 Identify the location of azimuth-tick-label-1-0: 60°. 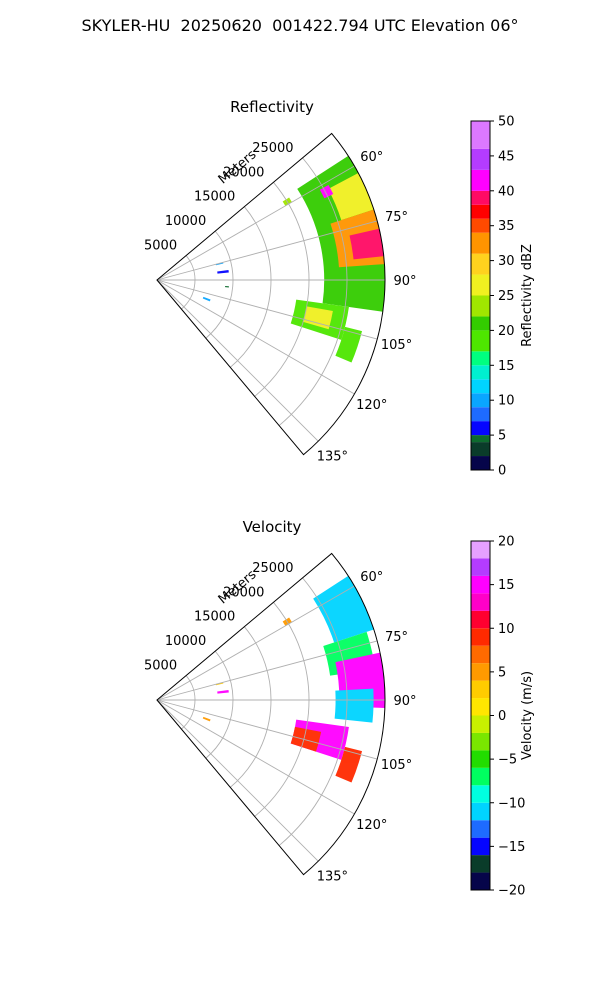
(371, 577).